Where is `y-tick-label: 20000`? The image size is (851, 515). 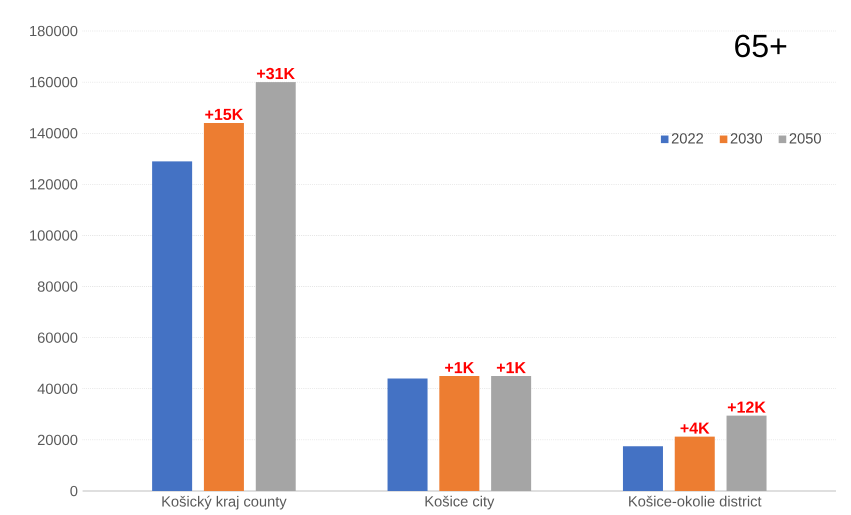 y-tick-label: 20000 is located at coordinates (58, 440).